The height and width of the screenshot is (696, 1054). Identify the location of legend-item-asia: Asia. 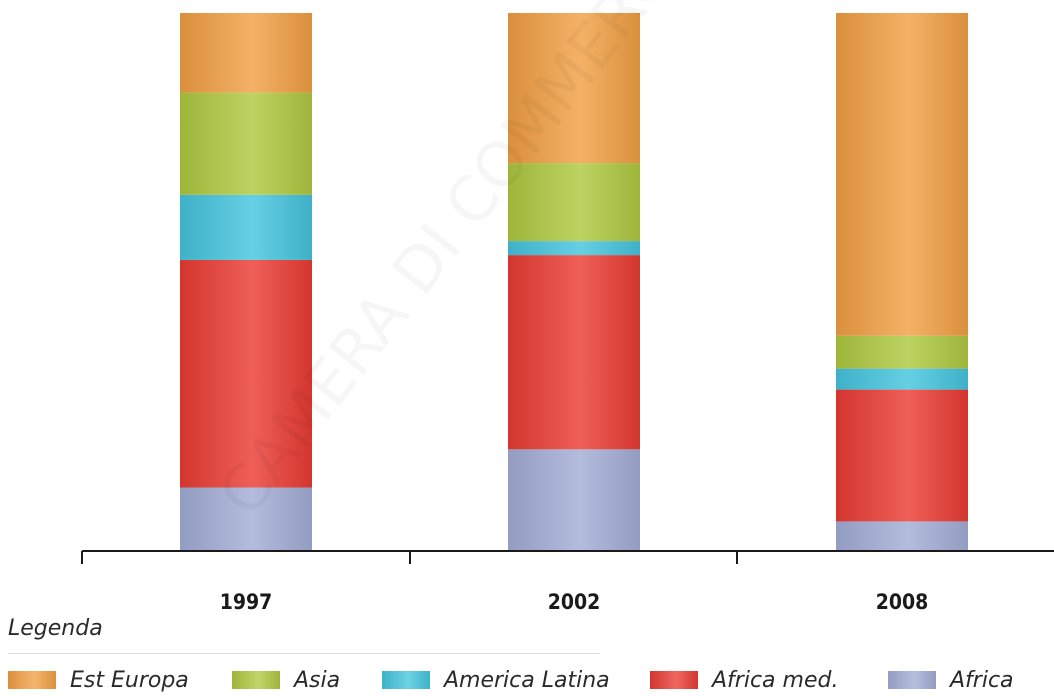
(286, 680).